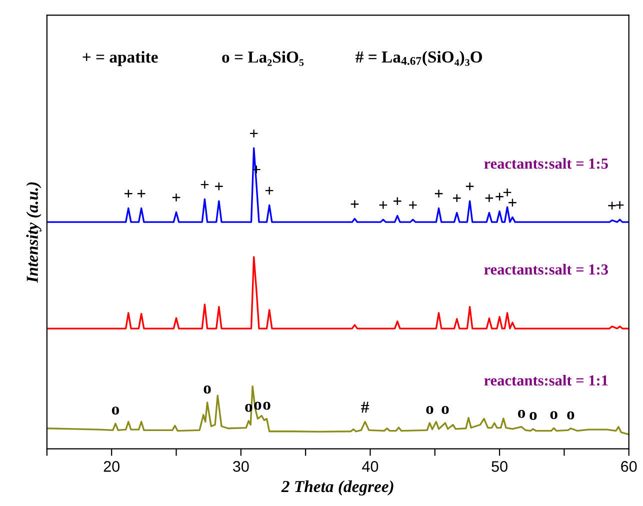 The width and height of the screenshot is (643, 506). I want to click on x-tick-label: 60, so click(629, 466).